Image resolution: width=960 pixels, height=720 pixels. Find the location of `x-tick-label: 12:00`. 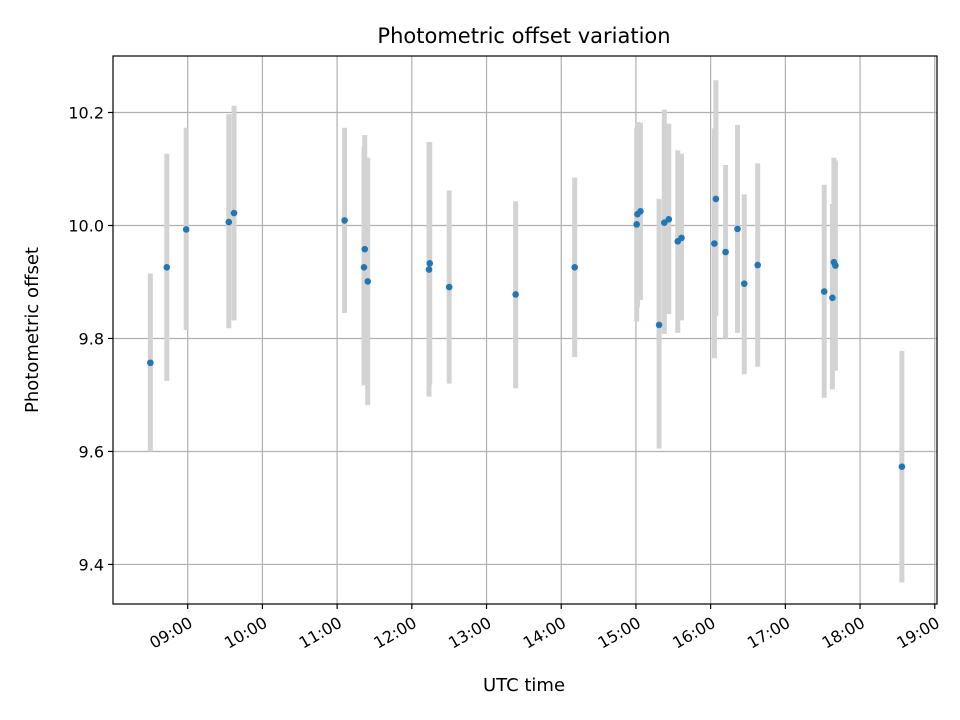

x-tick-label: 12:00 is located at coordinates (394, 633).